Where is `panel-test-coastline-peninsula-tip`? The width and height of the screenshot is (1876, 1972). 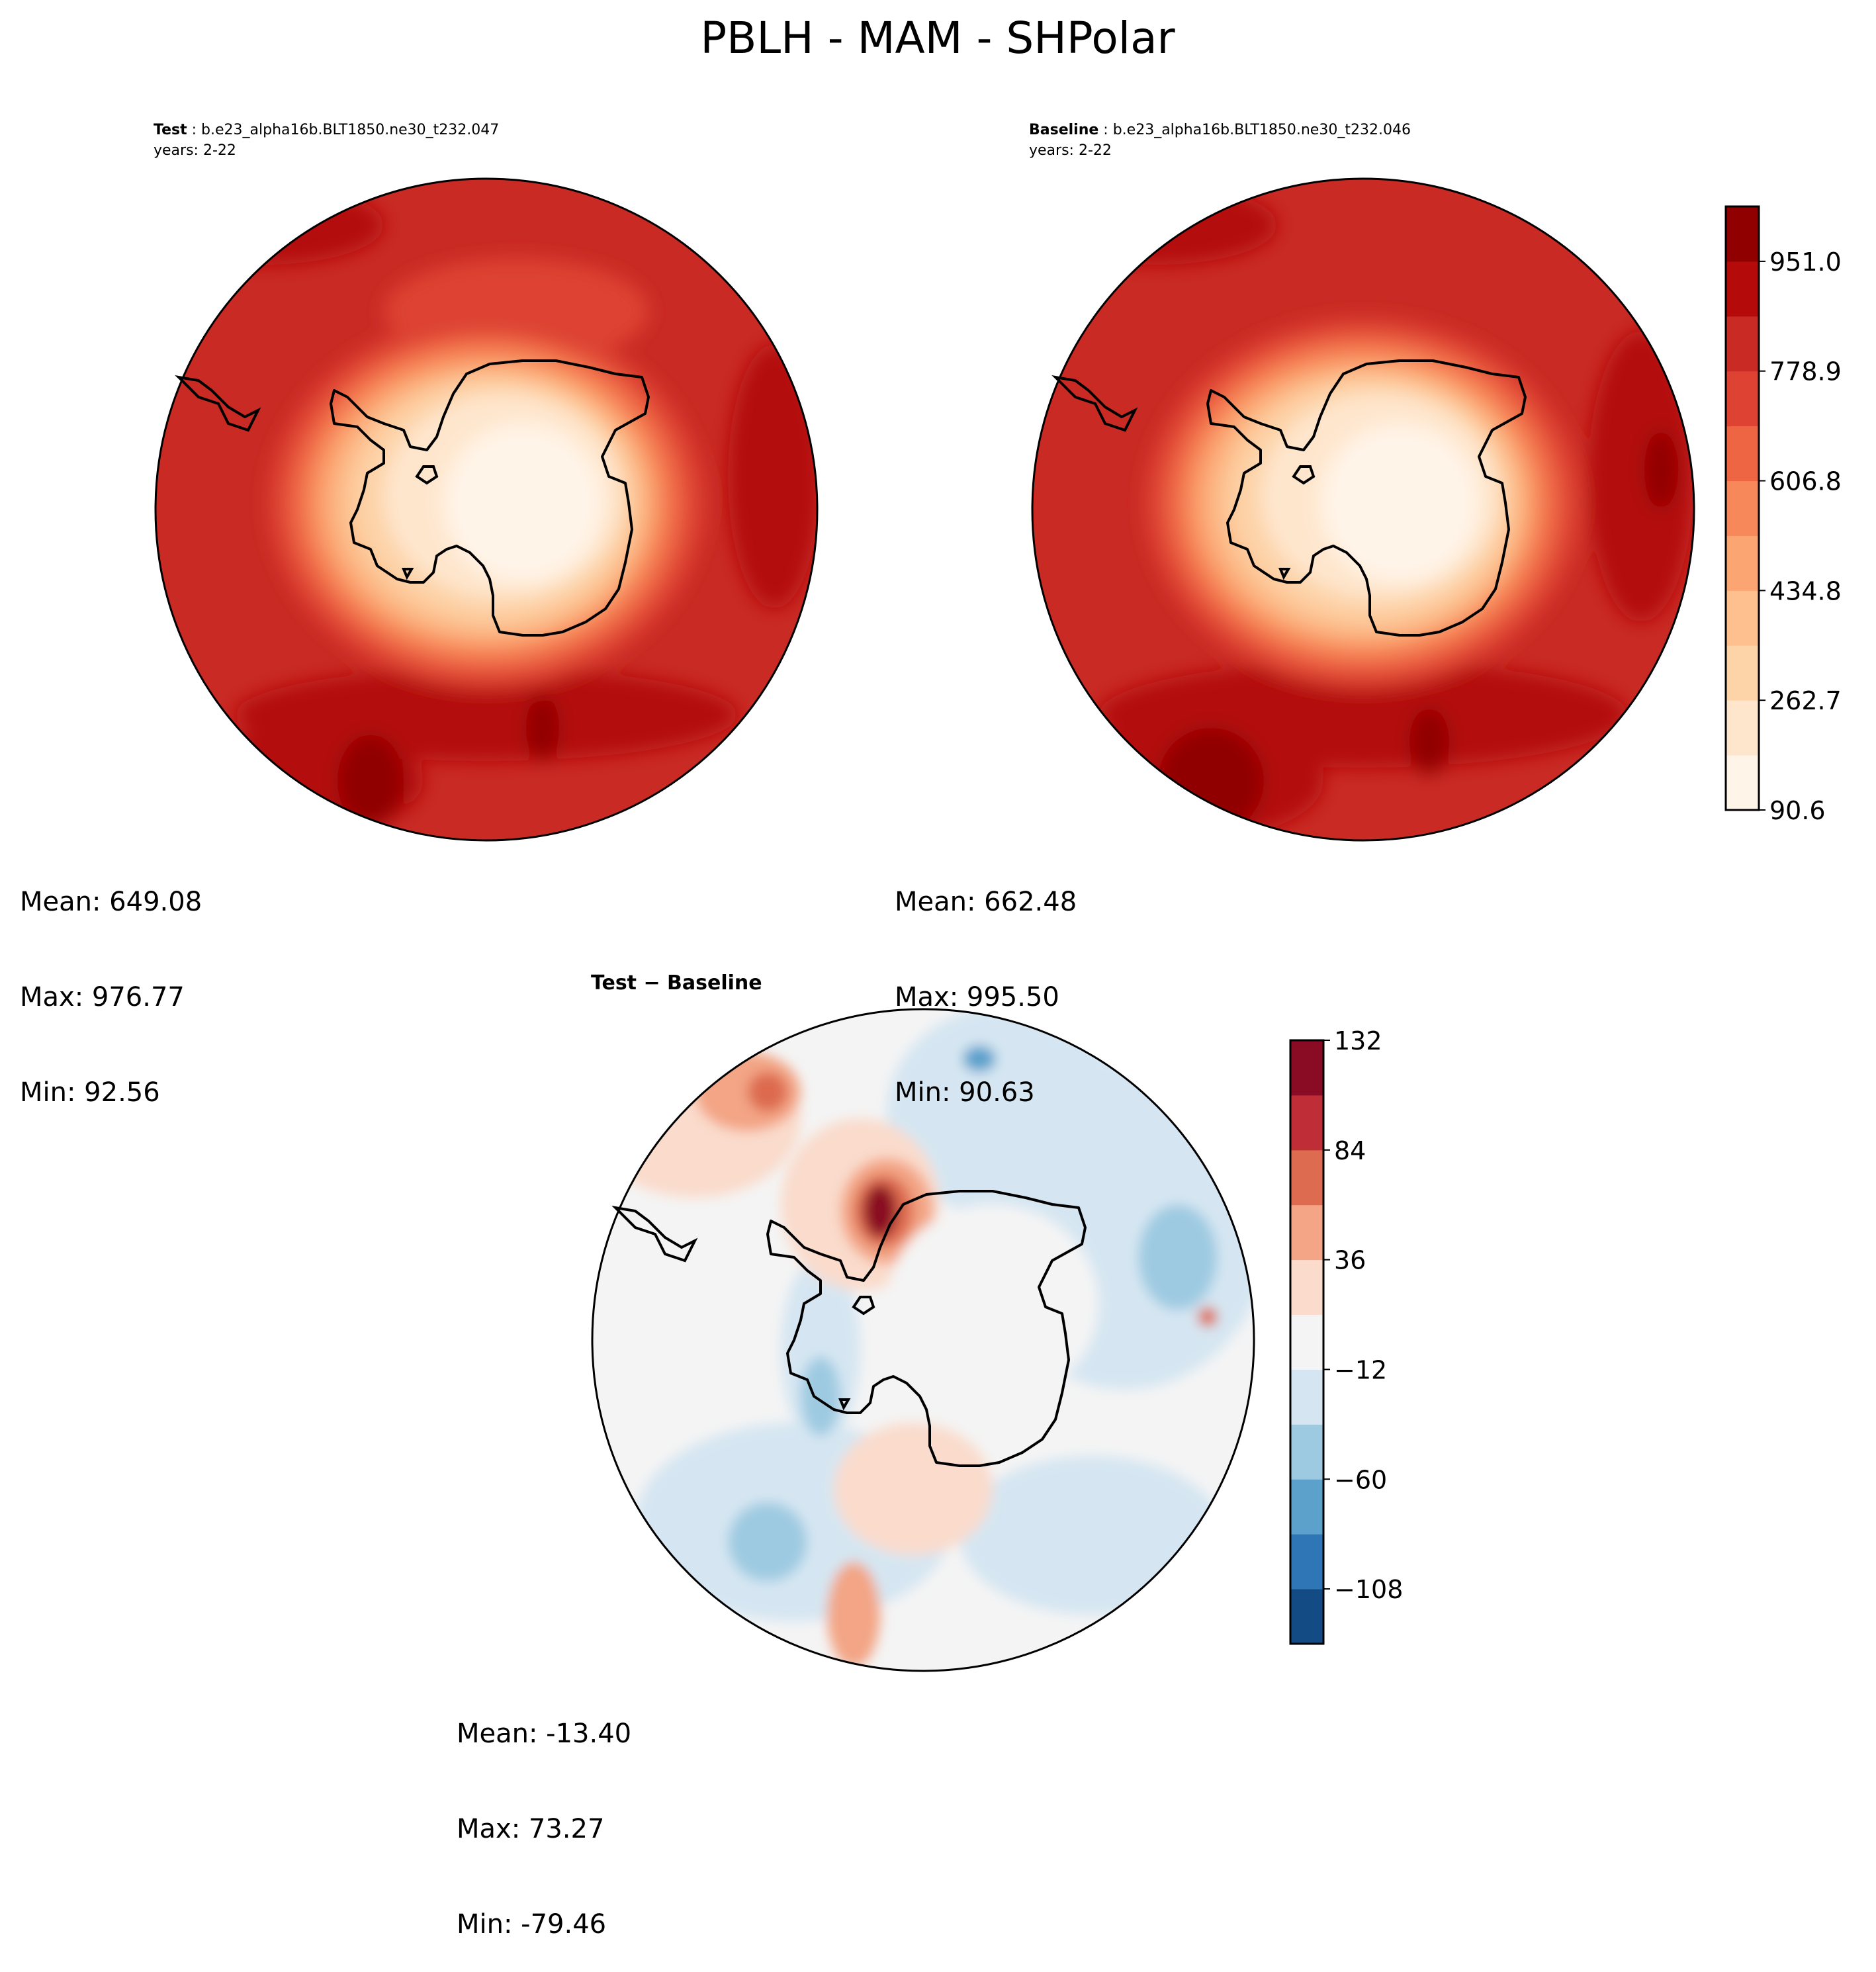
panel-test-coastline-peninsula-tip is located at coordinates (218, 403).